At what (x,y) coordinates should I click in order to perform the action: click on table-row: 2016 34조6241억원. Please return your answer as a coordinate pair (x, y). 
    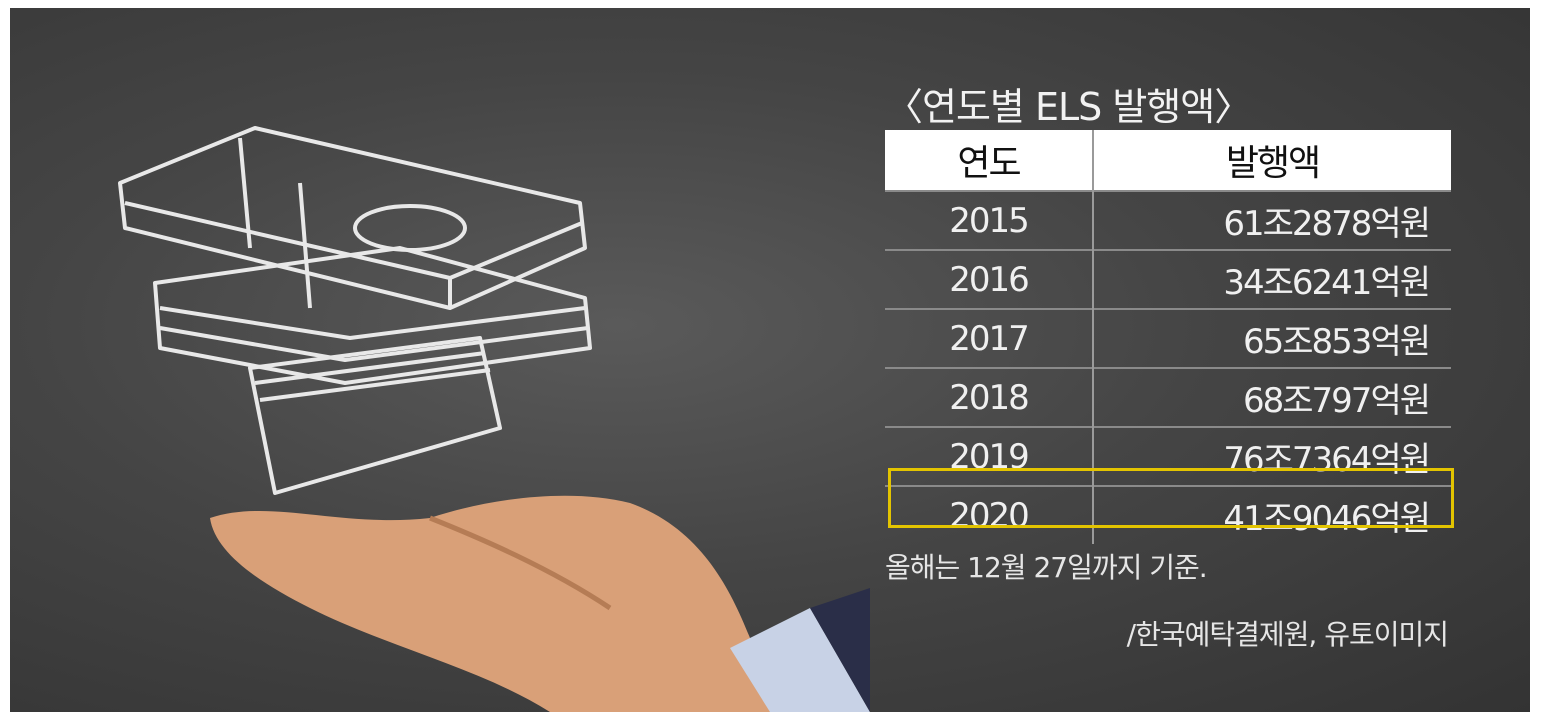
    Looking at the image, I should click on (1168, 279).